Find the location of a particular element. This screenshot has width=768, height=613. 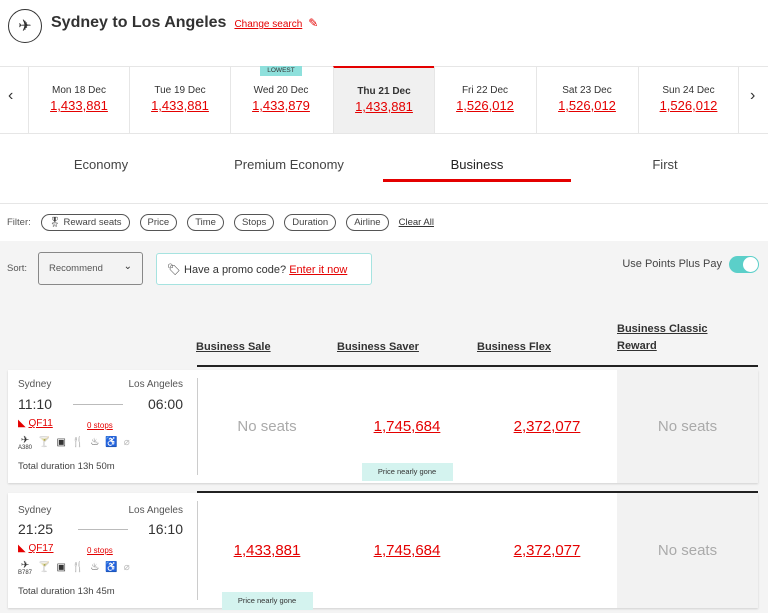

page-title: Sydney to Los Angeles is located at coordinates (139, 22).